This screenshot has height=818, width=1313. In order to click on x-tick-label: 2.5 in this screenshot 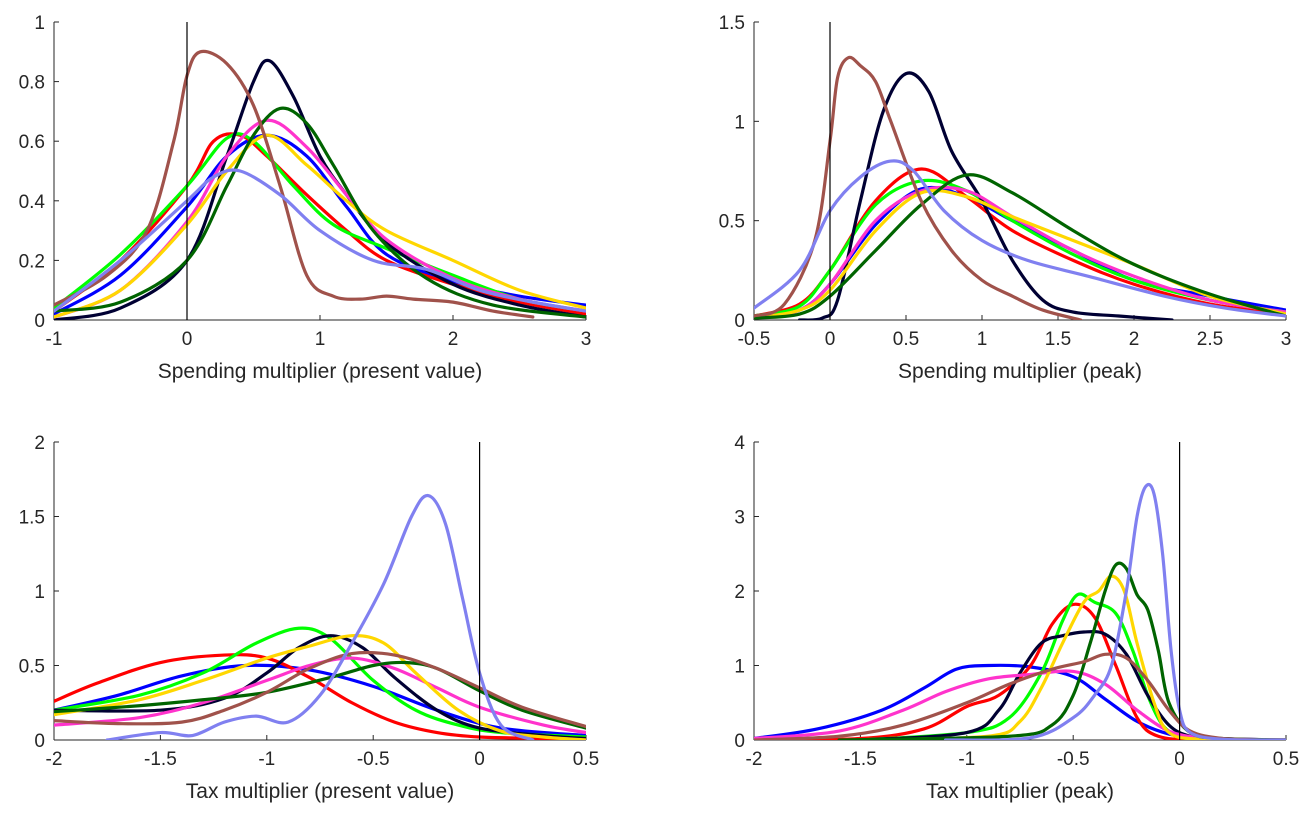, I will do `click(1210, 339)`.